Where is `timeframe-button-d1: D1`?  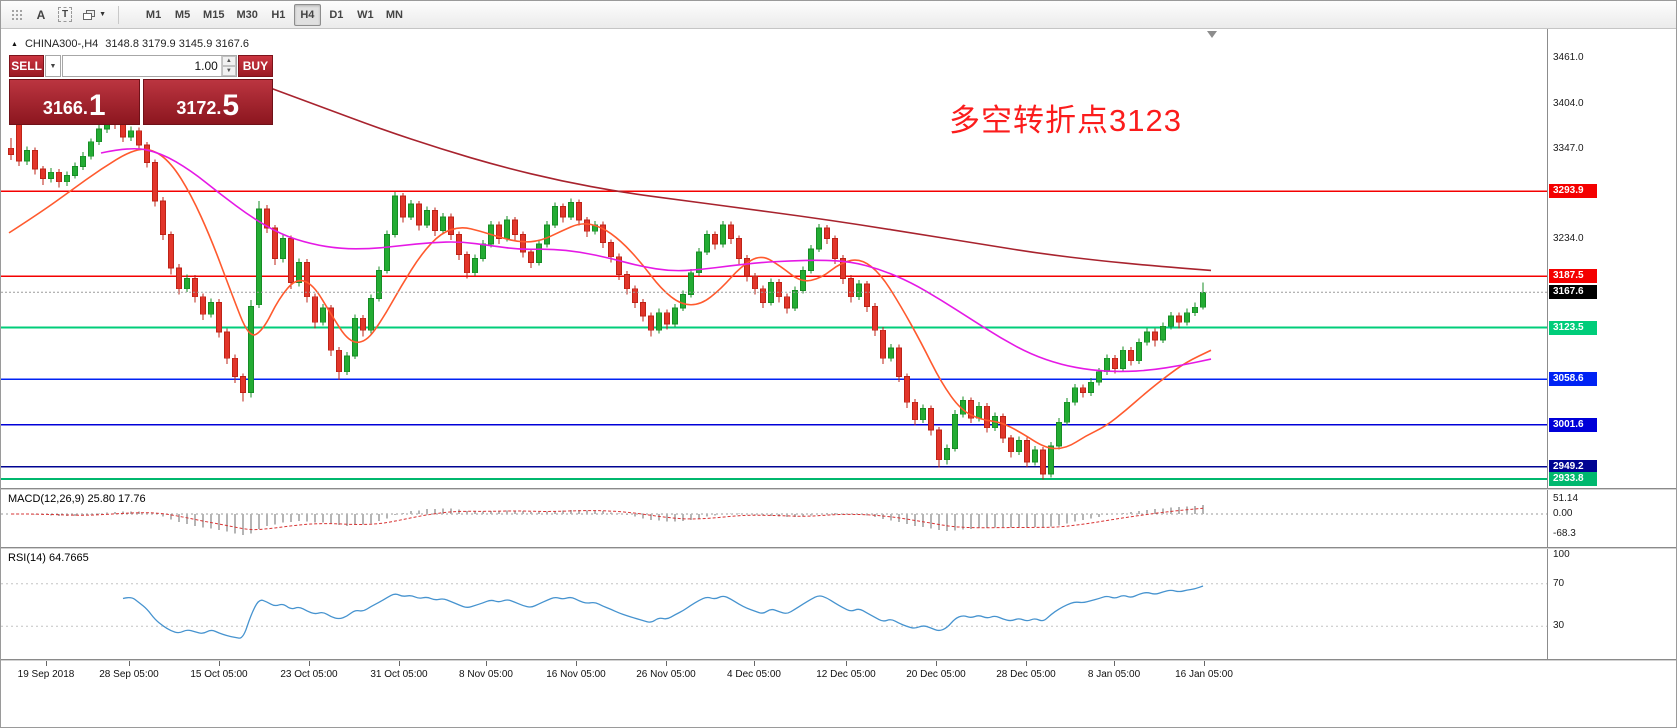
timeframe-button-d1: D1 is located at coordinates (336, 15).